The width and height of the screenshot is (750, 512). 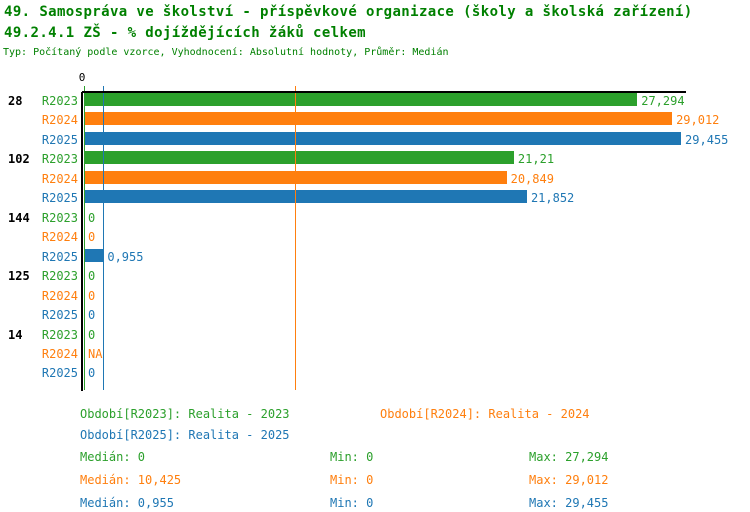 I want to click on median-line-r2024, so click(x=296, y=238).